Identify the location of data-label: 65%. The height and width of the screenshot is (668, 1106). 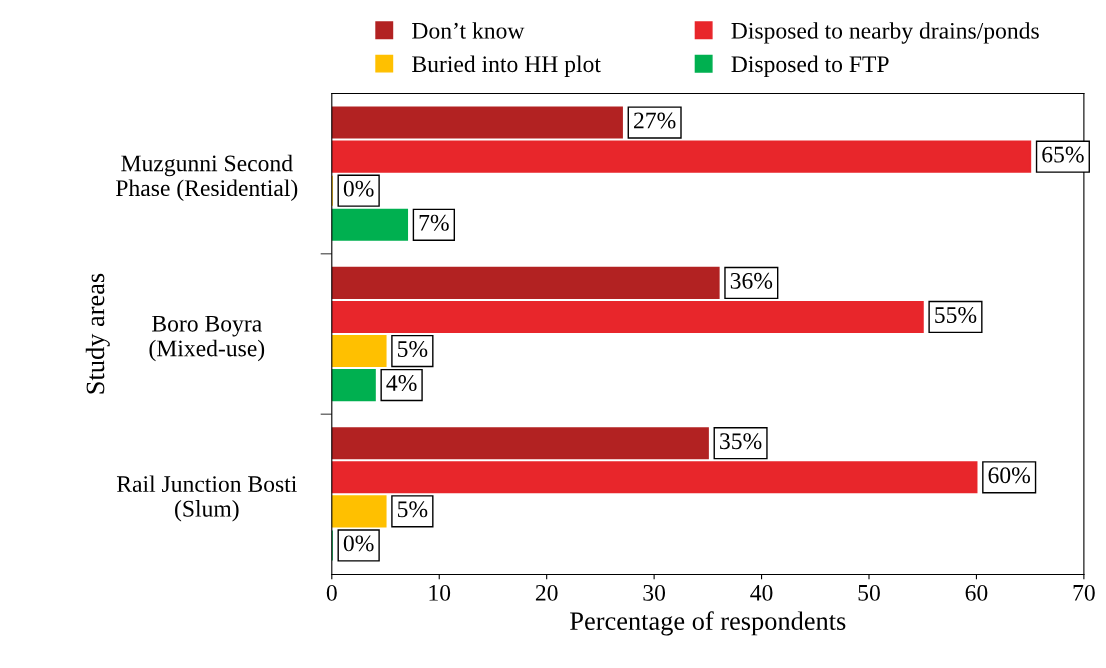
(1063, 154).